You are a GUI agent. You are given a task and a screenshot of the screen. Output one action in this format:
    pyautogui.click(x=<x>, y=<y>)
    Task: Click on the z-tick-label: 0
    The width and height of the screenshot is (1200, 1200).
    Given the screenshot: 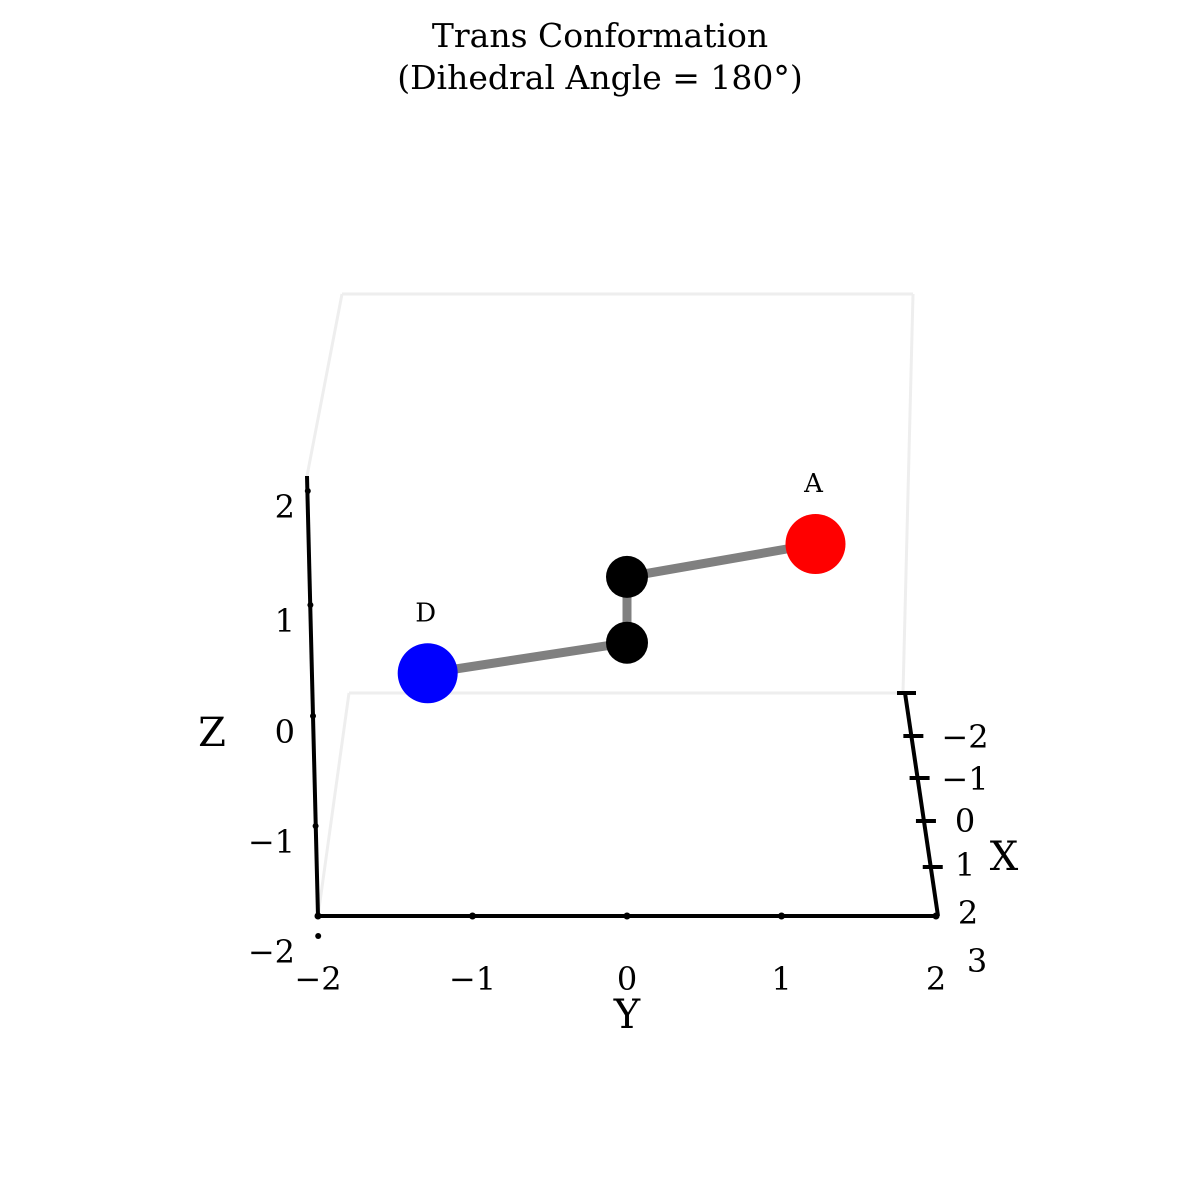 What is the action you would take?
    pyautogui.click(x=285, y=732)
    